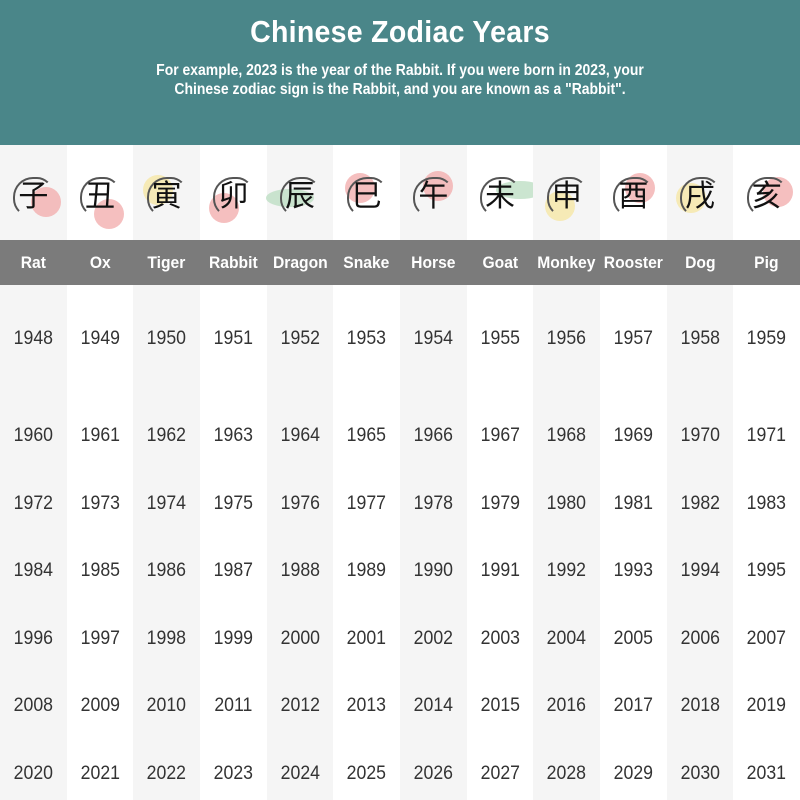 The image size is (800, 800). I want to click on year-cell: 2000, so click(300, 638).